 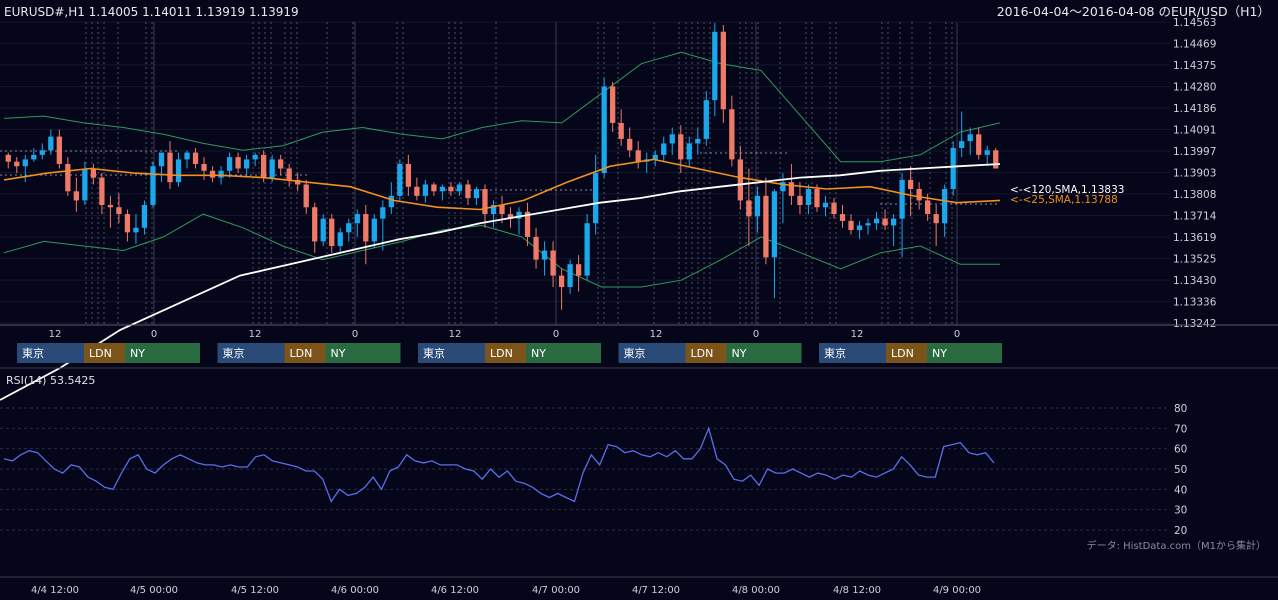 I want to click on price-tick-label: 1.14091, so click(x=1194, y=131).